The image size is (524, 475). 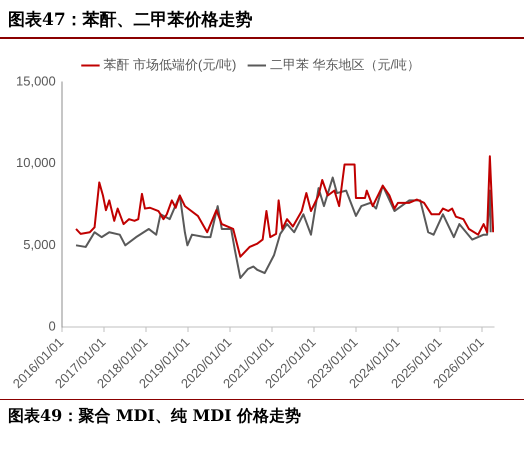 I want to click on y-tick-label: 0, so click(x=52, y=326).